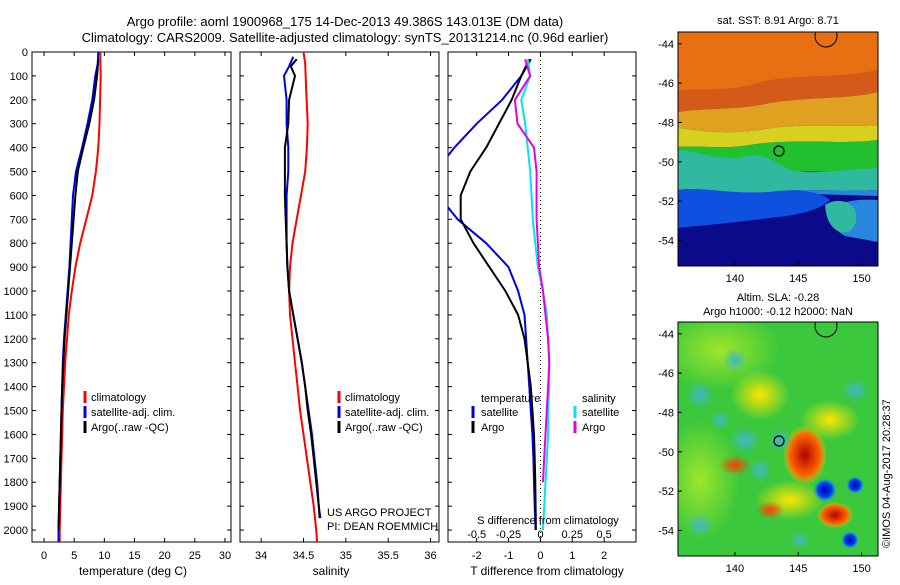  What do you see at coordinates (532, 270) in the screenshot?
I see `series-line-salinity-argo` at bounding box center [532, 270].